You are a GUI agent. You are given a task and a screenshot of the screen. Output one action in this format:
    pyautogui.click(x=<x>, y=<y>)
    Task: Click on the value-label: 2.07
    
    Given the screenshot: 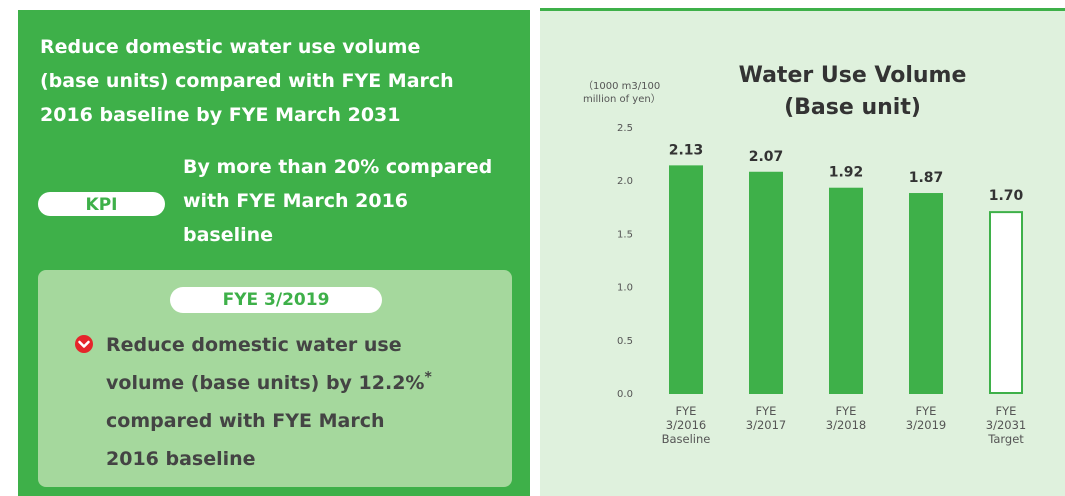 What is the action you would take?
    pyautogui.click(x=766, y=157)
    